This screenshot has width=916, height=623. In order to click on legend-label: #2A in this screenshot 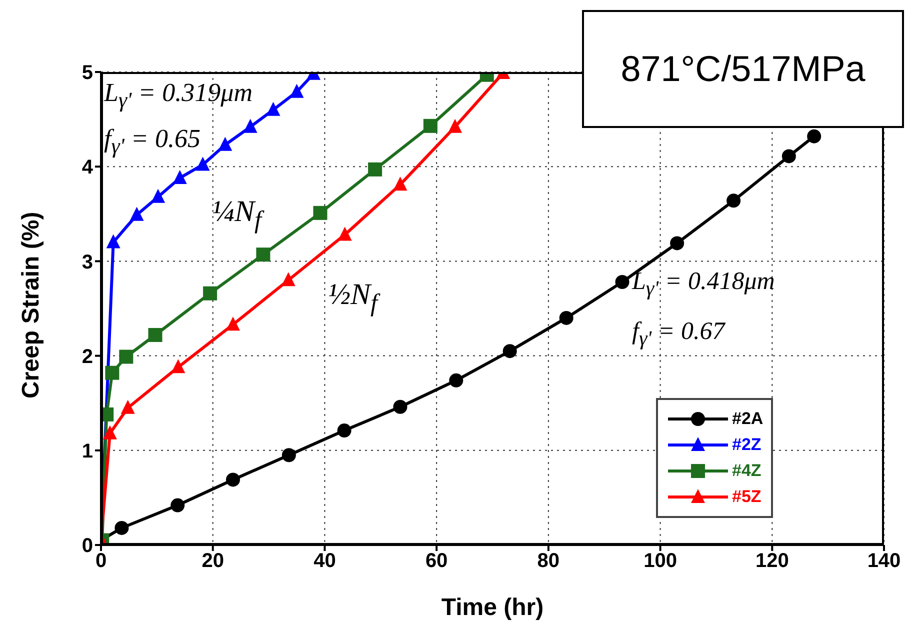, I will do `click(748, 419)`.